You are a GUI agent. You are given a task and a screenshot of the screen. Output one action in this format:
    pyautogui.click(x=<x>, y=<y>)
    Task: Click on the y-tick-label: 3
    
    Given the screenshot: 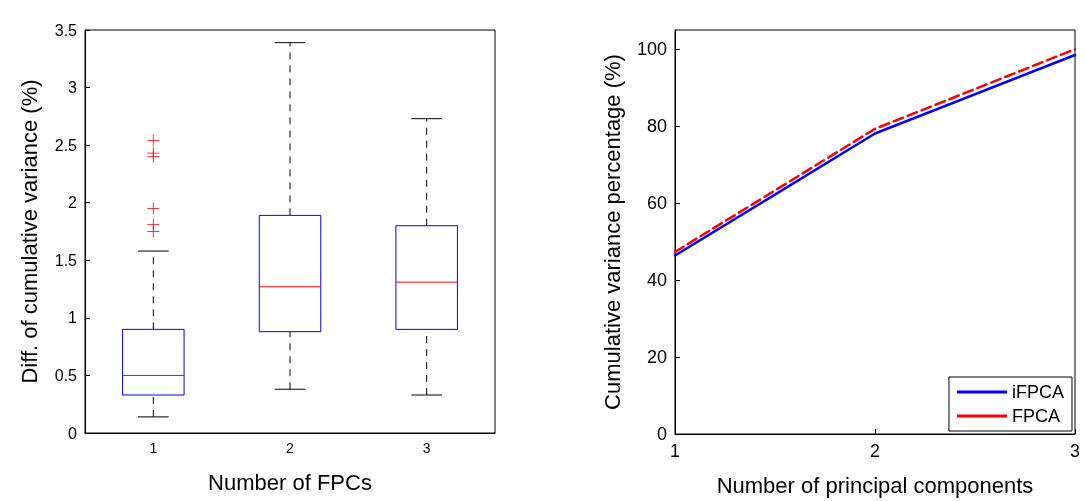 What is the action you would take?
    pyautogui.click(x=73, y=88)
    